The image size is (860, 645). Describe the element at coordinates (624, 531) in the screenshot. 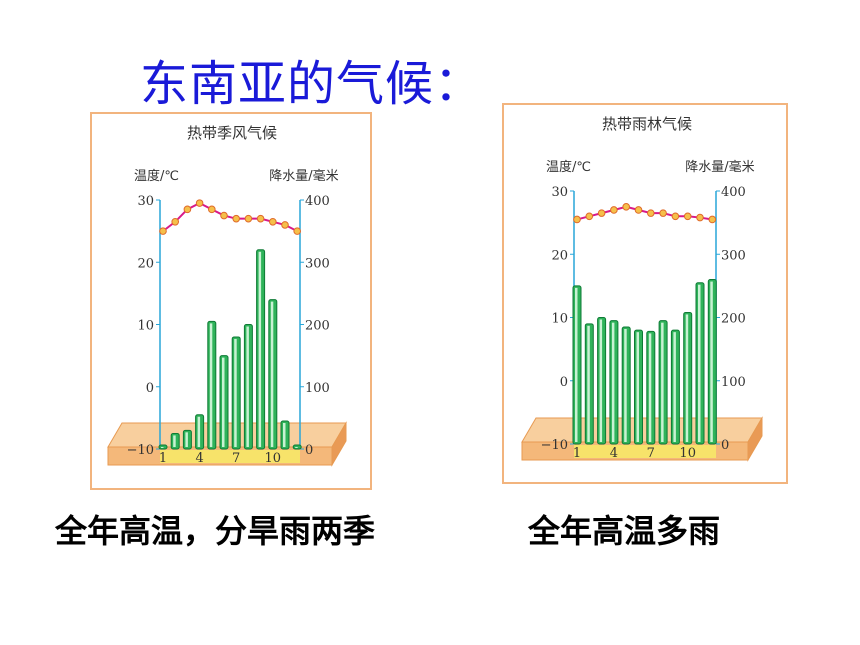

I see `rainforest-caption: 全年高温多雨` at that location.